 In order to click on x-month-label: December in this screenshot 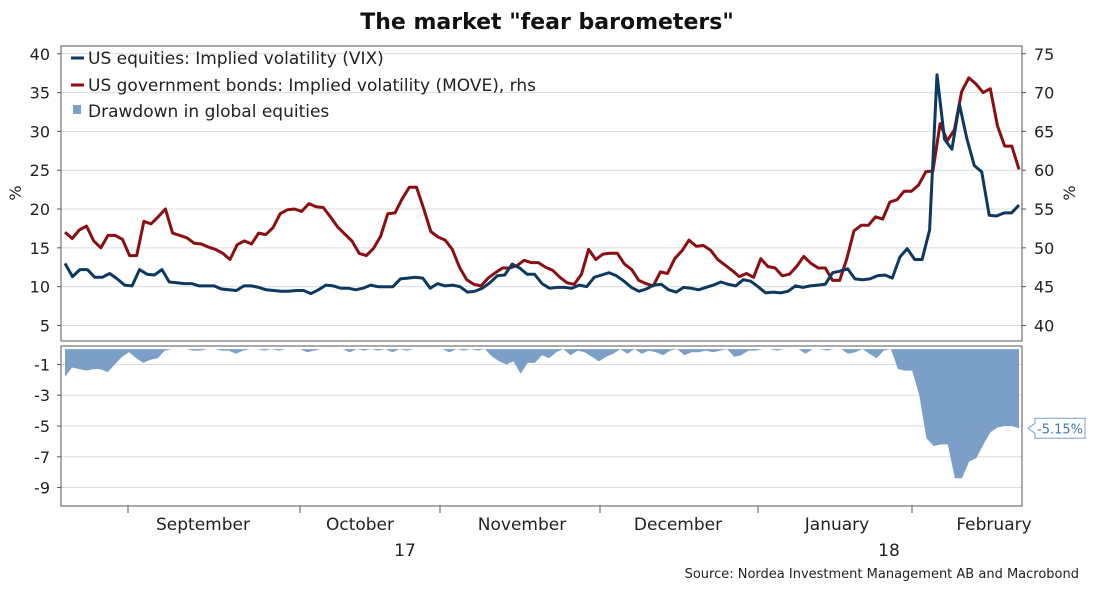, I will do `click(678, 525)`.